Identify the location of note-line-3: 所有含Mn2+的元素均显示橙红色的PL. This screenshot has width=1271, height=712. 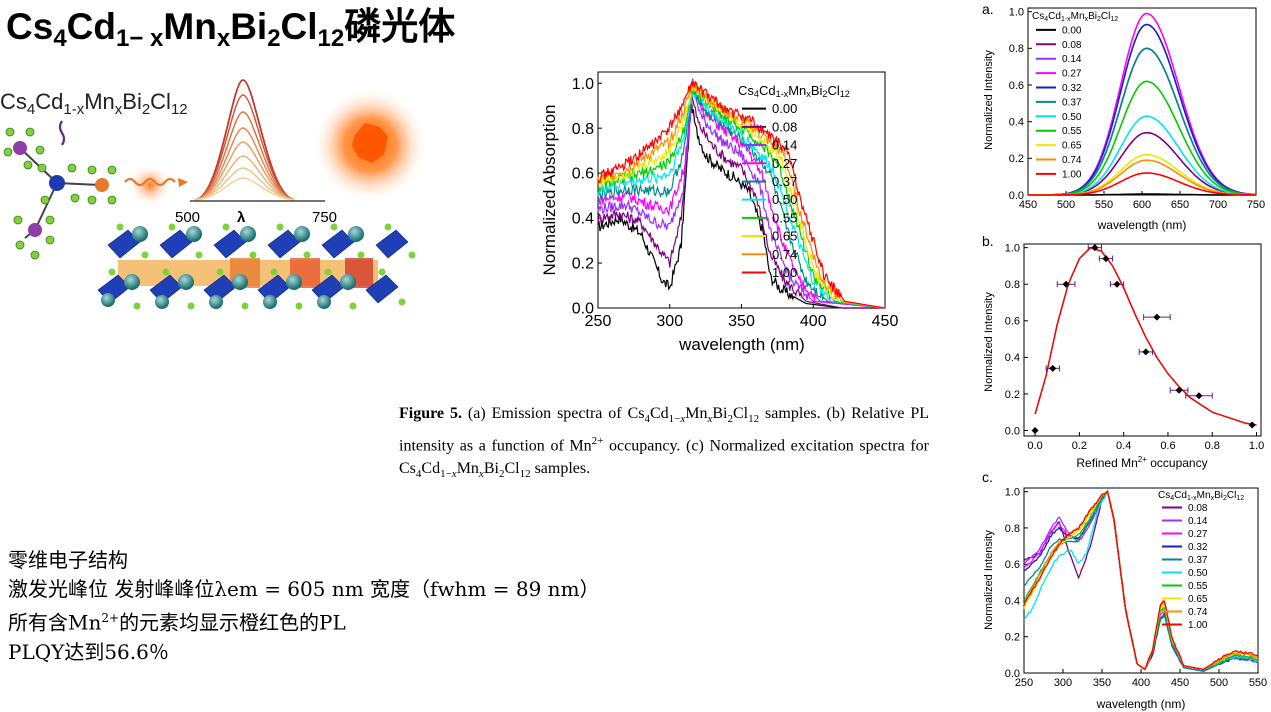
(177, 622).